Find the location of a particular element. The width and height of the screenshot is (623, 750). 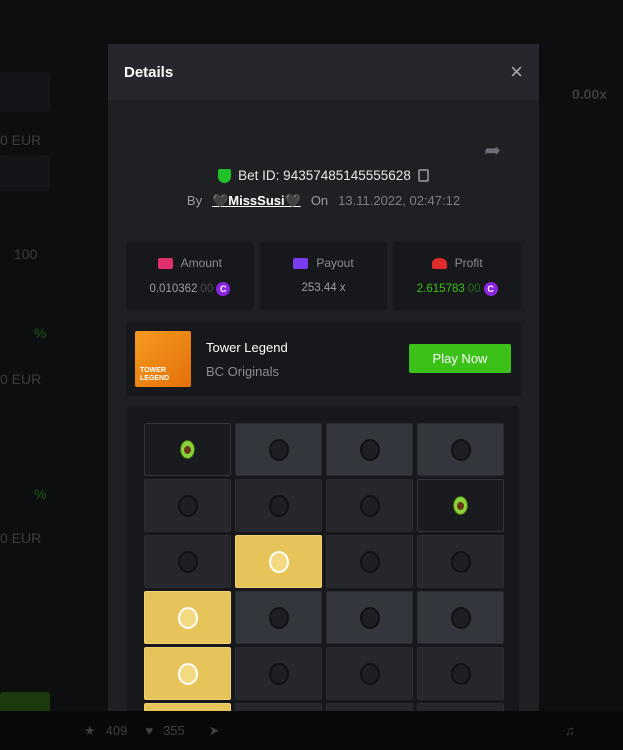

bet-id-row: Bet ID: 94357485145555628 is located at coordinates (323, 175).